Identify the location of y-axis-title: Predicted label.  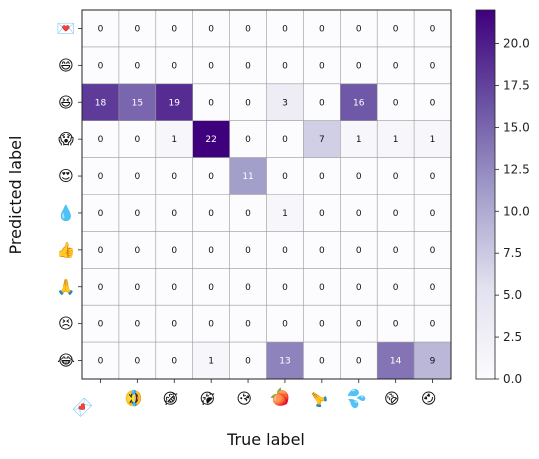
(15, 195).